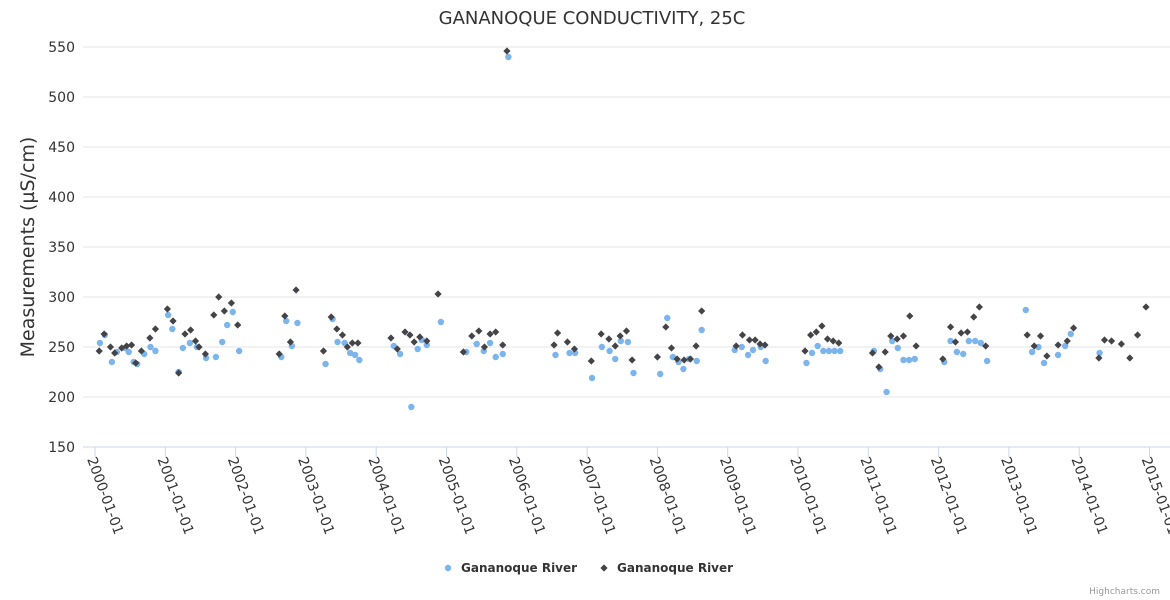 This screenshot has height=600, width=1170. What do you see at coordinates (588, 568) in the screenshot?
I see `legend: Gananoque River Gananoque River` at bounding box center [588, 568].